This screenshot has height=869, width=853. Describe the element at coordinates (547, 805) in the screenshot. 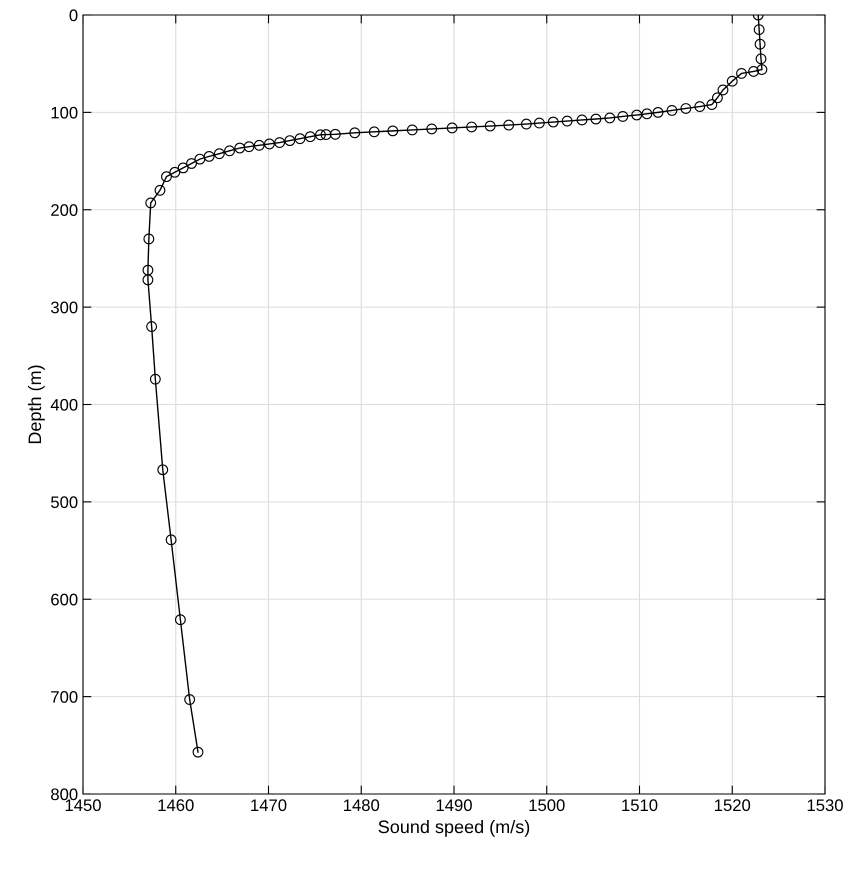

I see `x-tick-label: 1500` at that location.